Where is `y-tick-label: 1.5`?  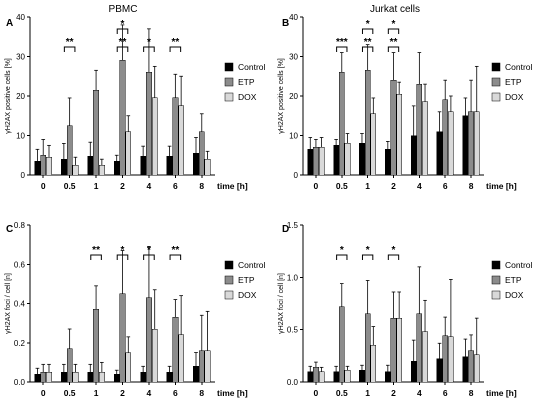 y-tick-label: 1.5 is located at coordinates (293, 225).